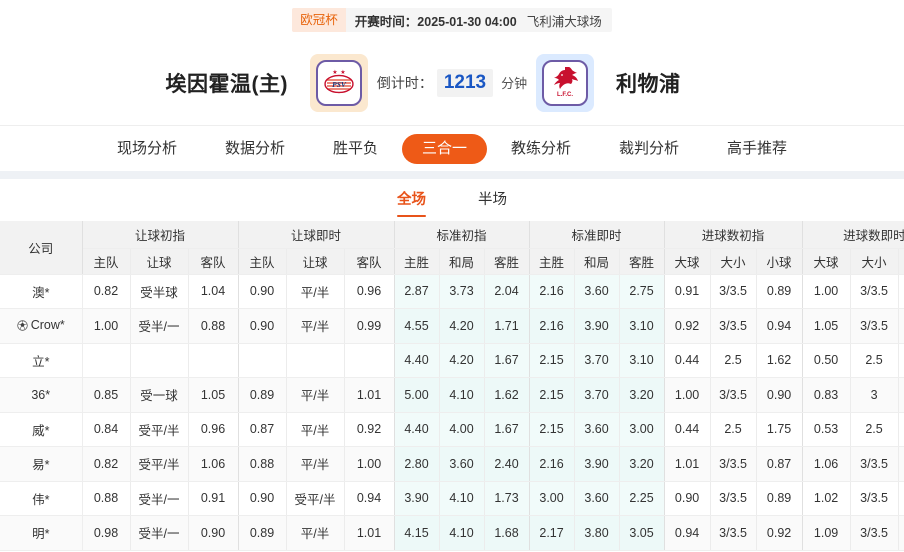 This screenshot has height=552, width=904. Describe the element at coordinates (706, 82) in the screenshot. I see `away-side: L.F.C. 利物浦` at that location.